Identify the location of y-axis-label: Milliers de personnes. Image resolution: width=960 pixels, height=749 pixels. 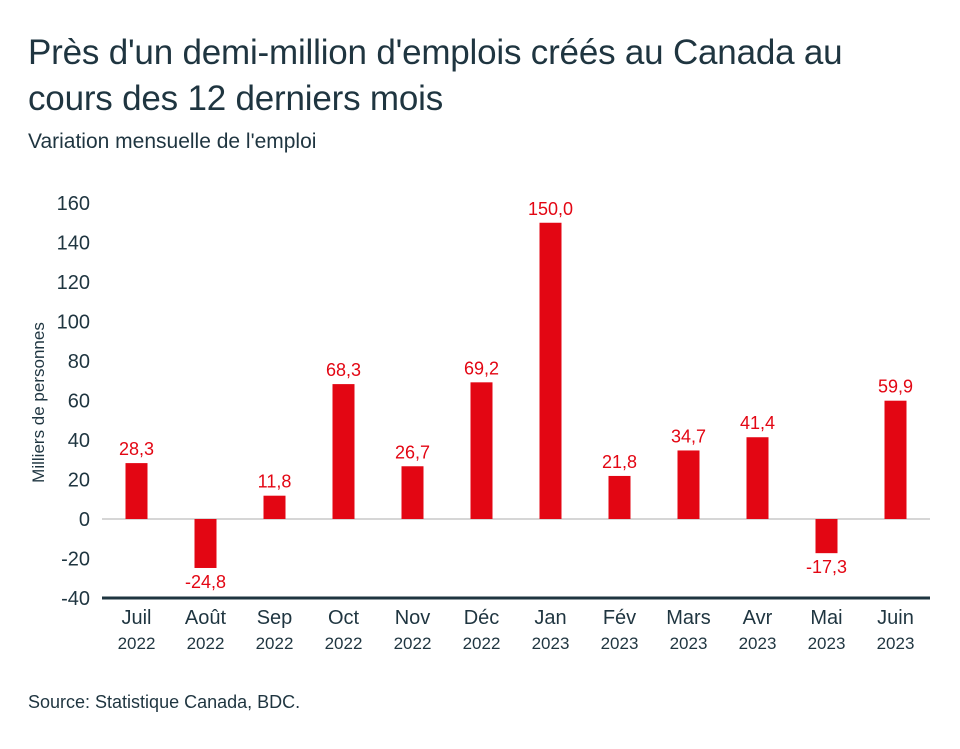
(38, 402).